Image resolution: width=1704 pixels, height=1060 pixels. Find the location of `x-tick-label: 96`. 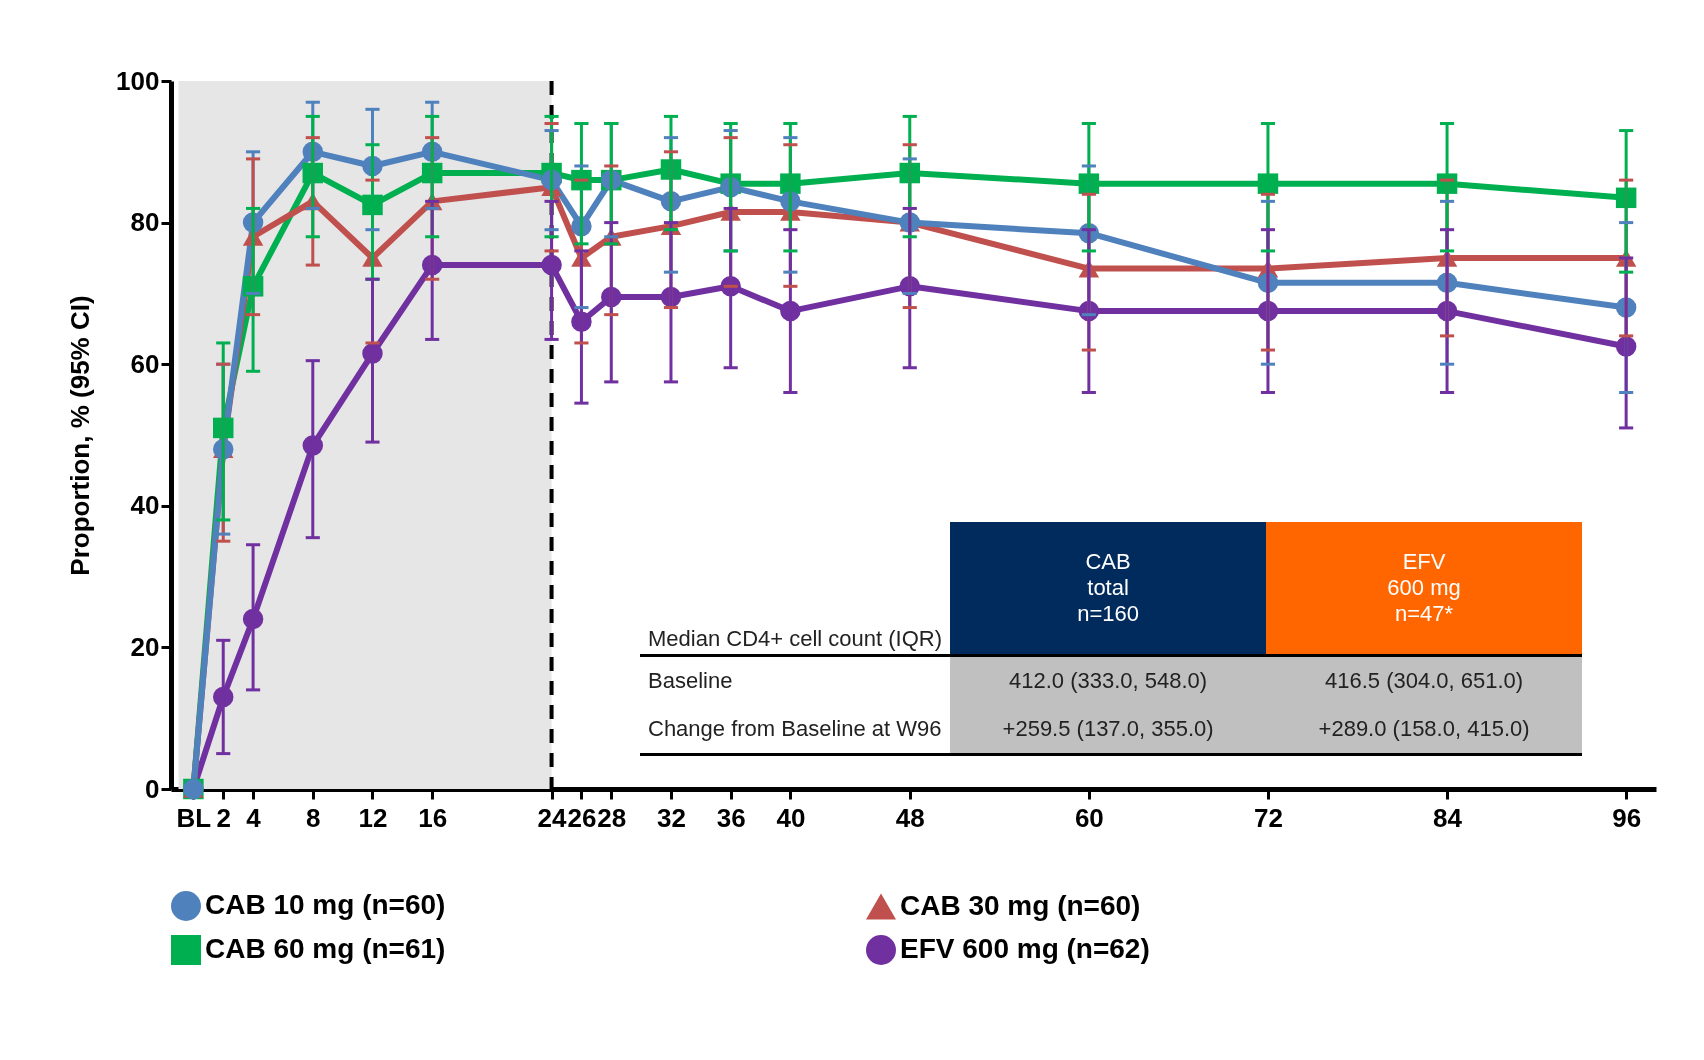

x-tick-label: 96 is located at coordinates (1627, 817).